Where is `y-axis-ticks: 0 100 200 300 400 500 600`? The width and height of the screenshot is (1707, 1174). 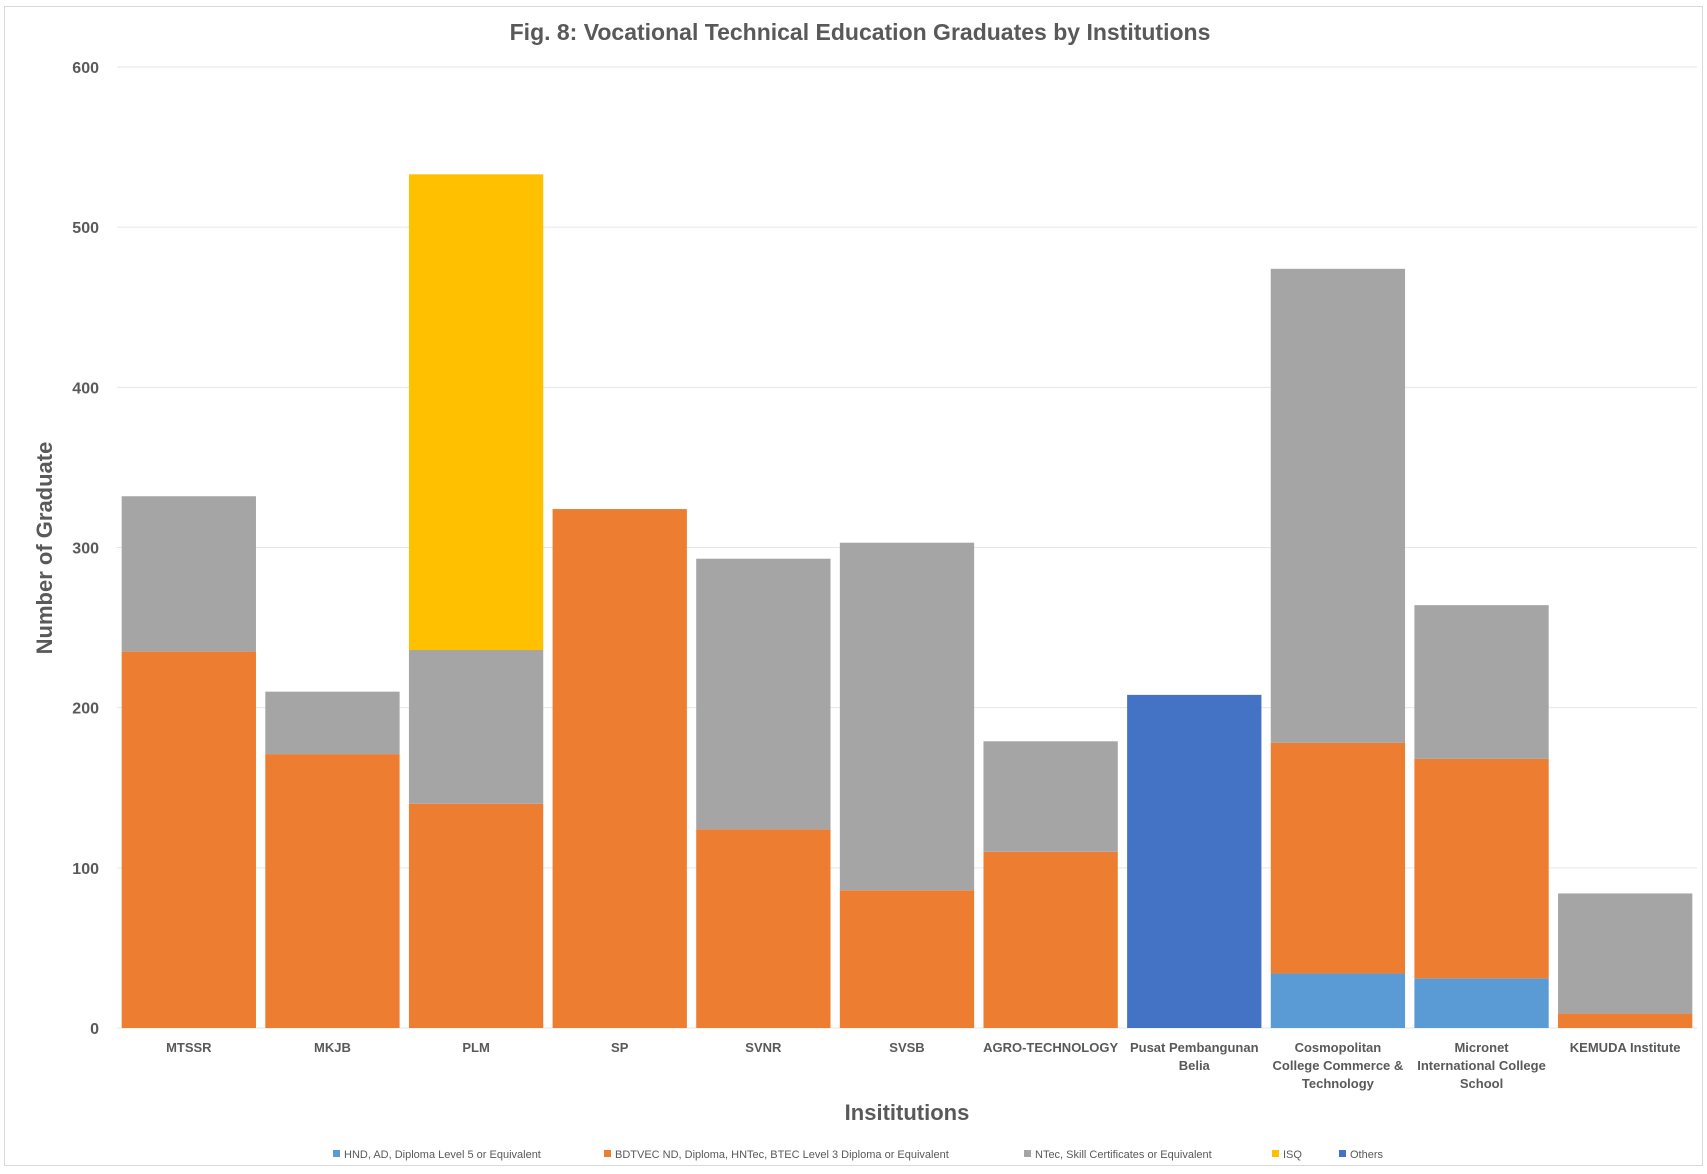 y-axis-ticks: 0 100 200 300 400 500 600 is located at coordinates (85, 549).